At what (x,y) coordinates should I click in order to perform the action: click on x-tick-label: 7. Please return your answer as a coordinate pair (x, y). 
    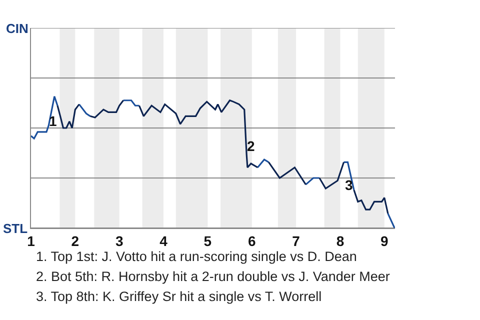
    Looking at the image, I should click on (296, 240).